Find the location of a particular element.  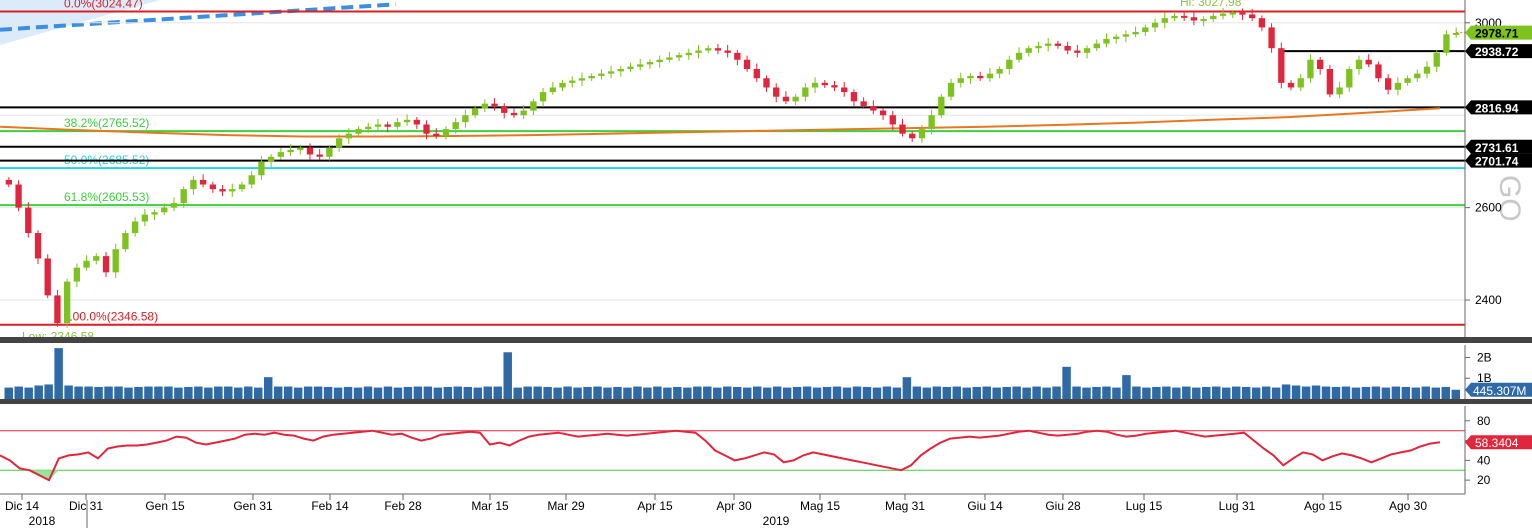

fib-label: 38.2%(2765.52) is located at coordinates (106, 123).